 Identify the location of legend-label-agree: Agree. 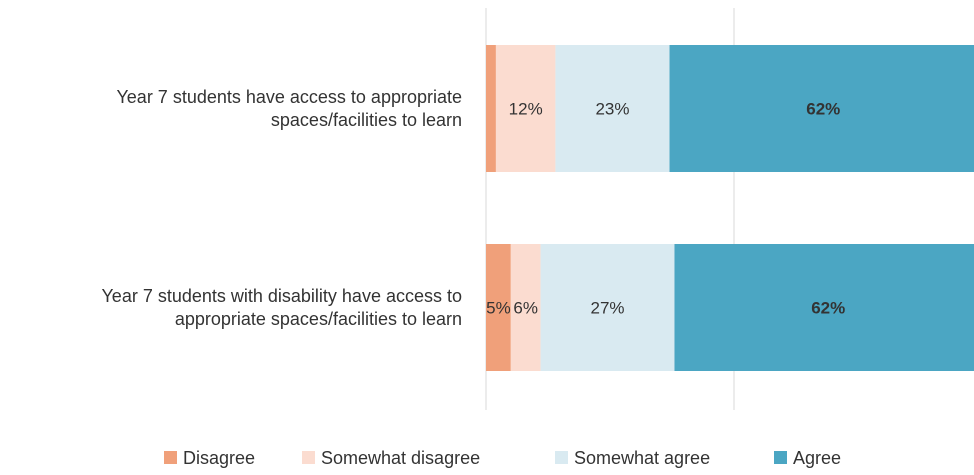
(817, 458).